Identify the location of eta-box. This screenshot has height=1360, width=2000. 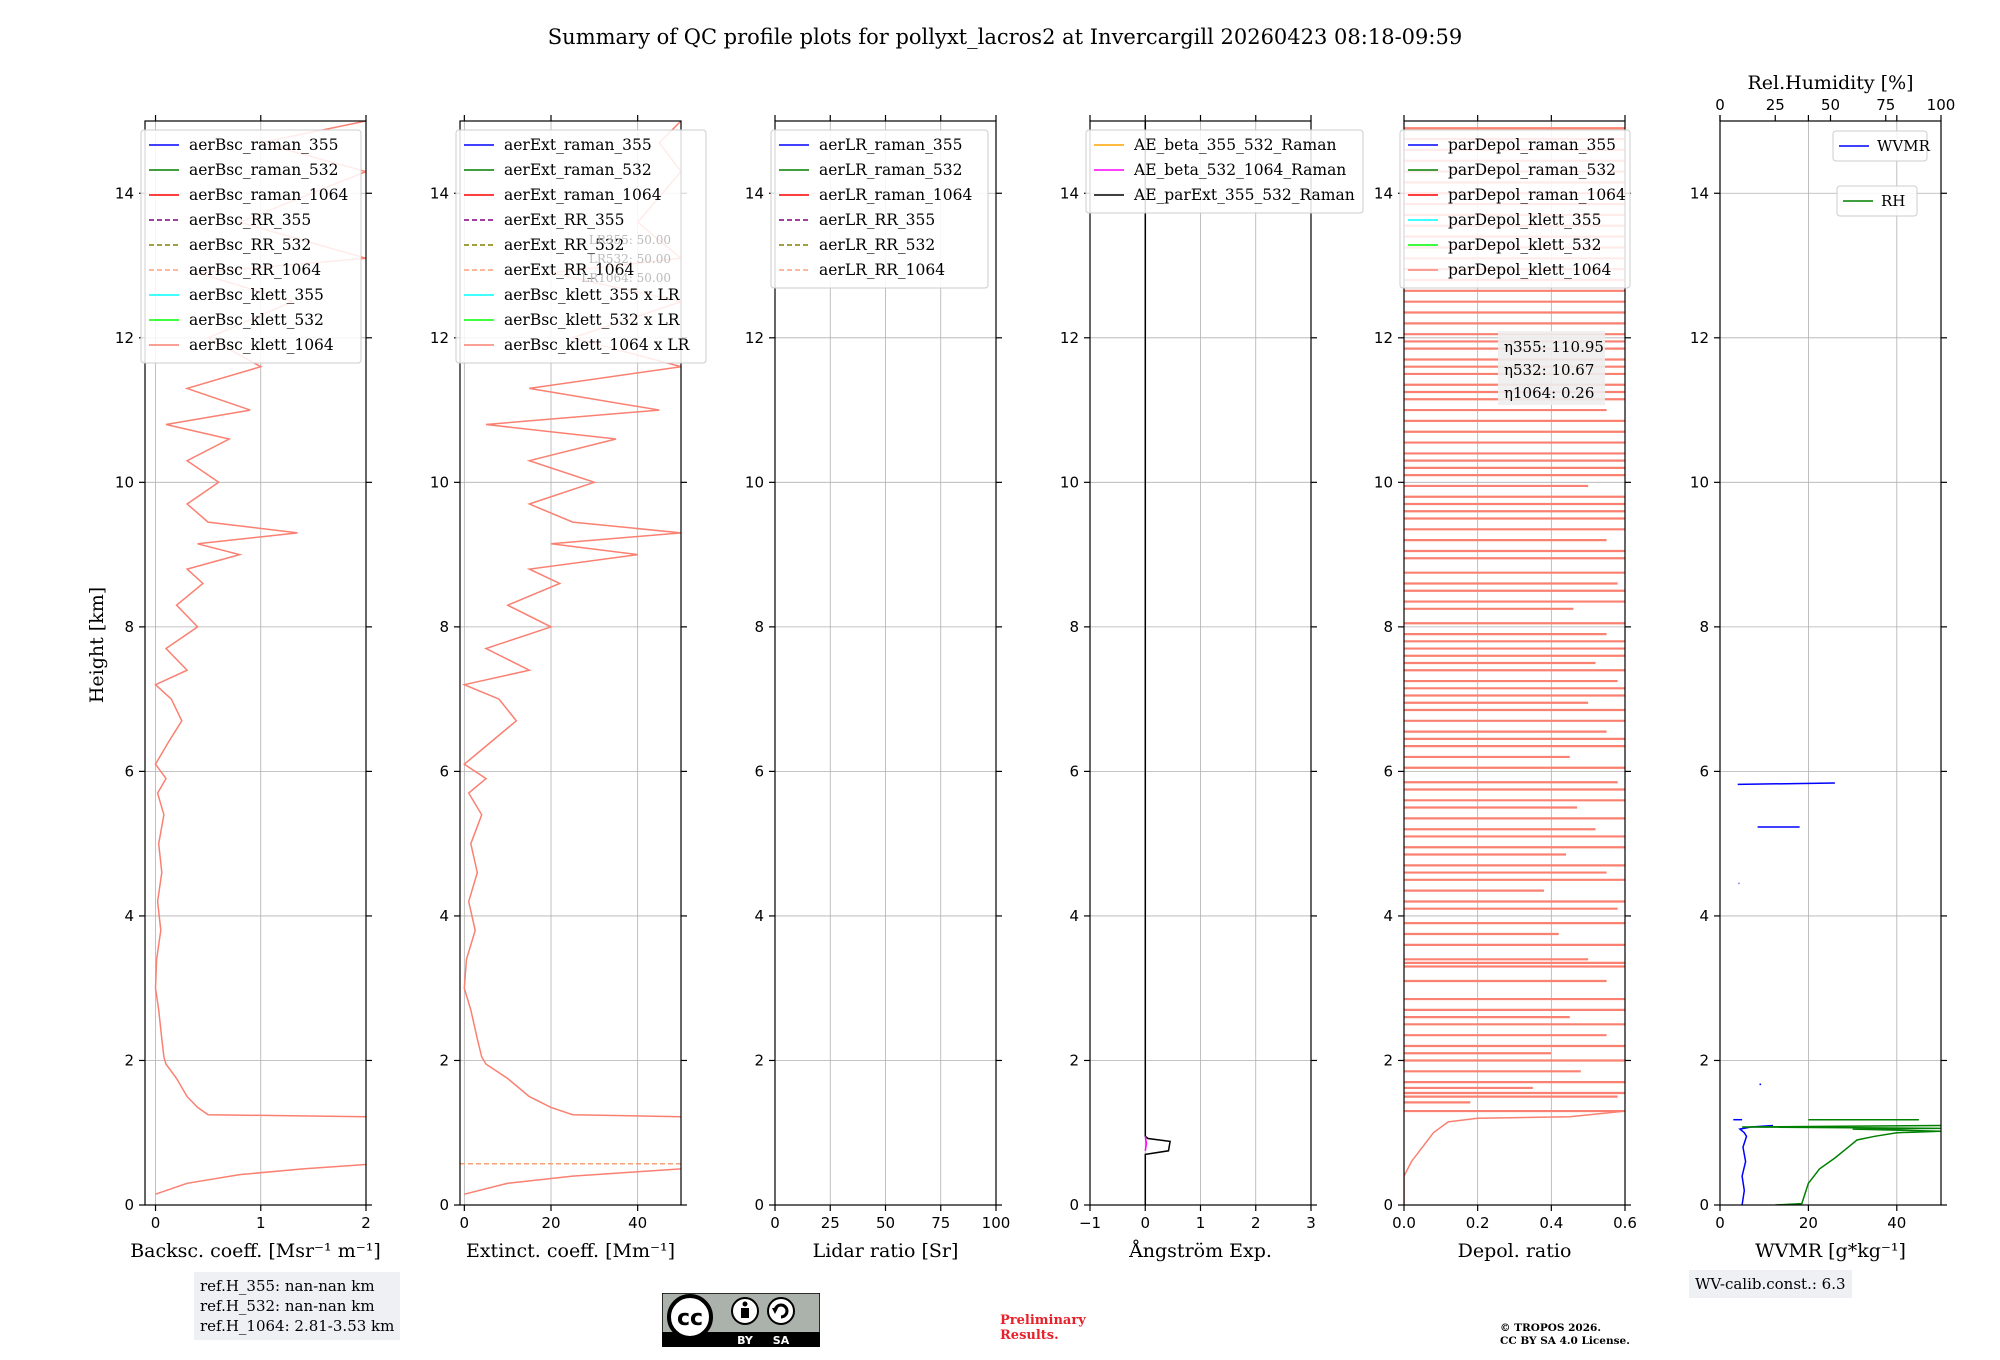
(1551, 368).